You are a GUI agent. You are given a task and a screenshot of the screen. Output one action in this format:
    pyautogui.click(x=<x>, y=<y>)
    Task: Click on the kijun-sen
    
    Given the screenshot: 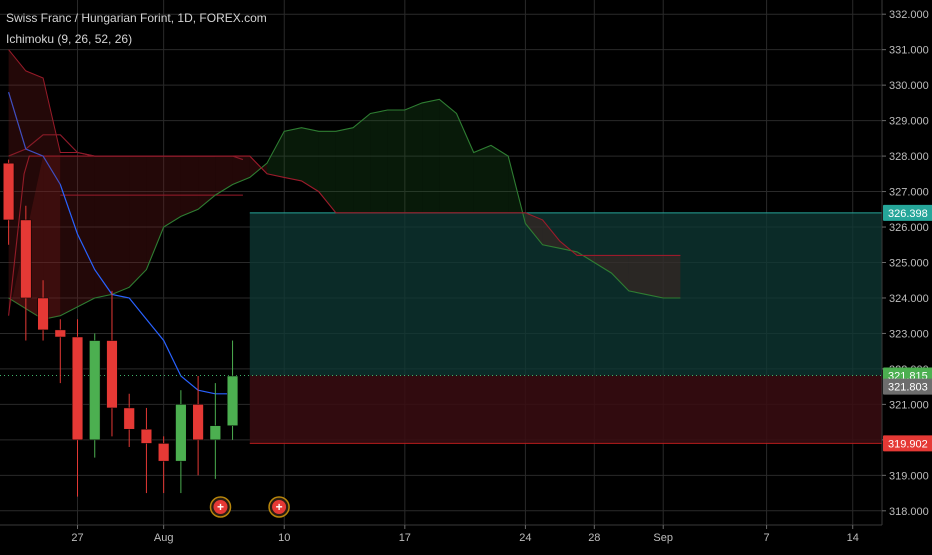 What is the action you would take?
    pyautogui.click(x=126, y=147)
    